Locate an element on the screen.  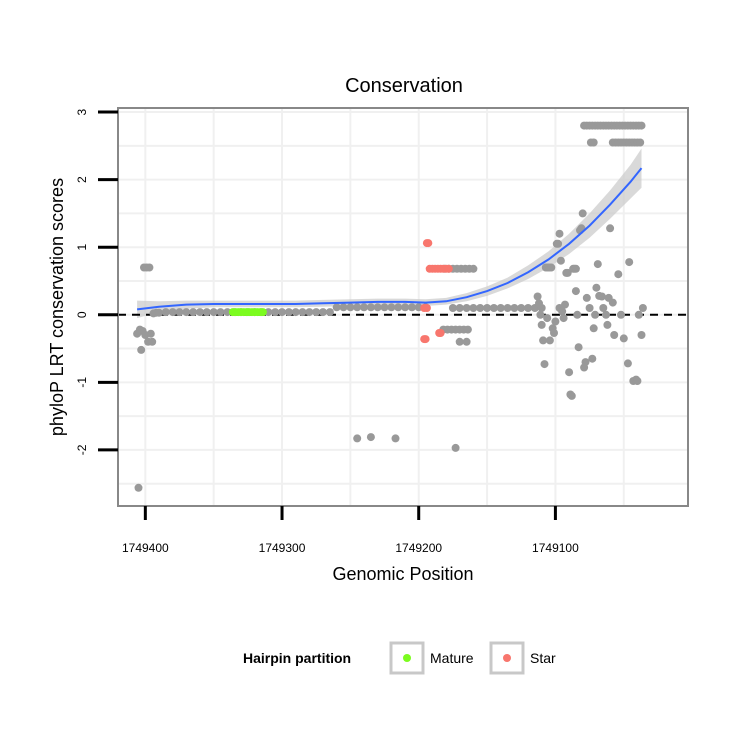
legend-title: Hairpin partition is located at coordinates (297, 658).